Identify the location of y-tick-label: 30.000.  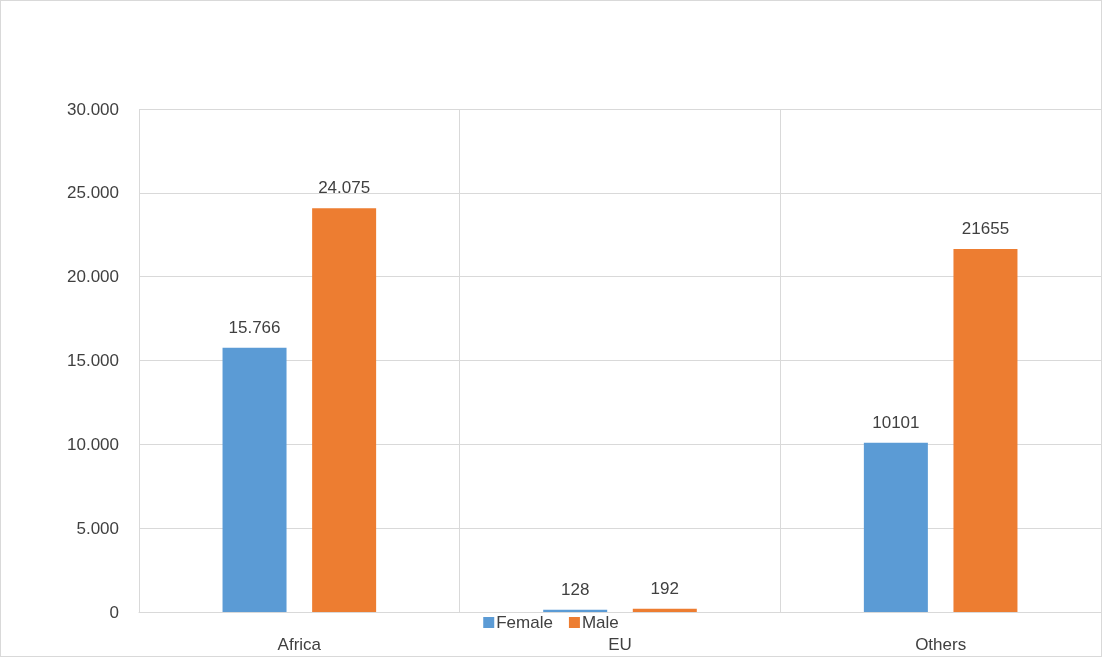
(93, 109).